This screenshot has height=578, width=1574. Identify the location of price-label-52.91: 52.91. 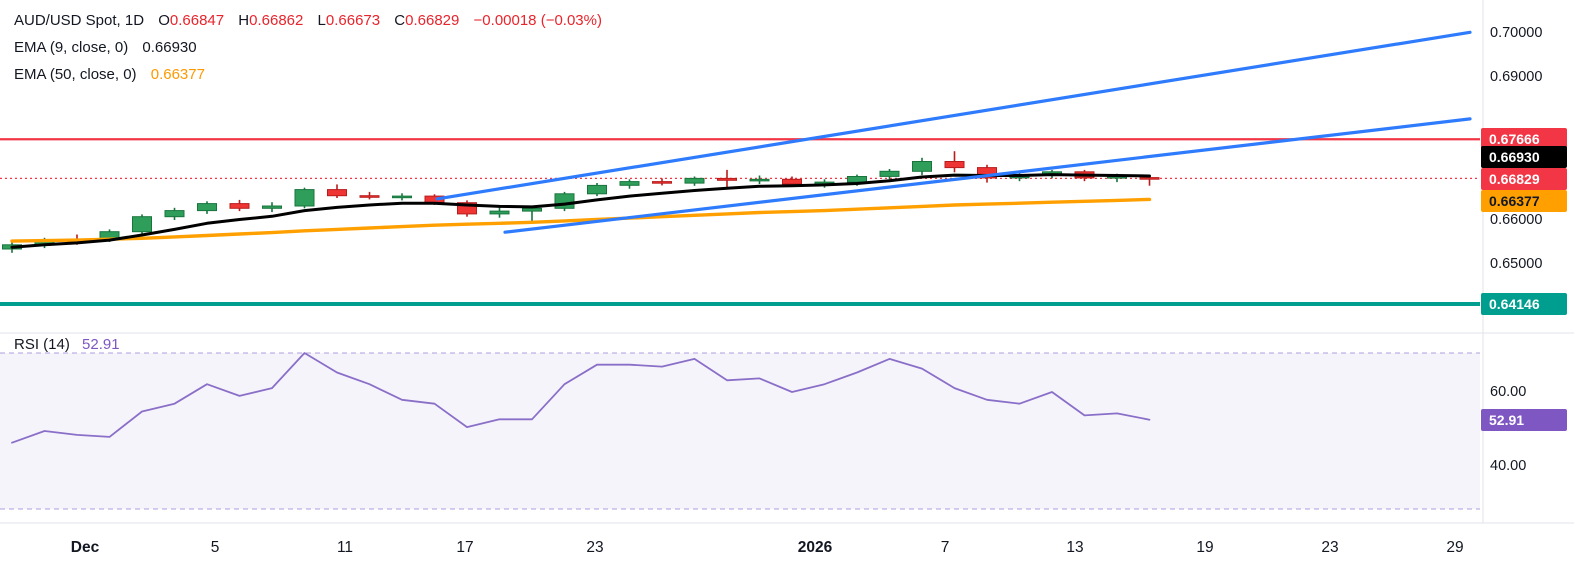
(1524, 420).